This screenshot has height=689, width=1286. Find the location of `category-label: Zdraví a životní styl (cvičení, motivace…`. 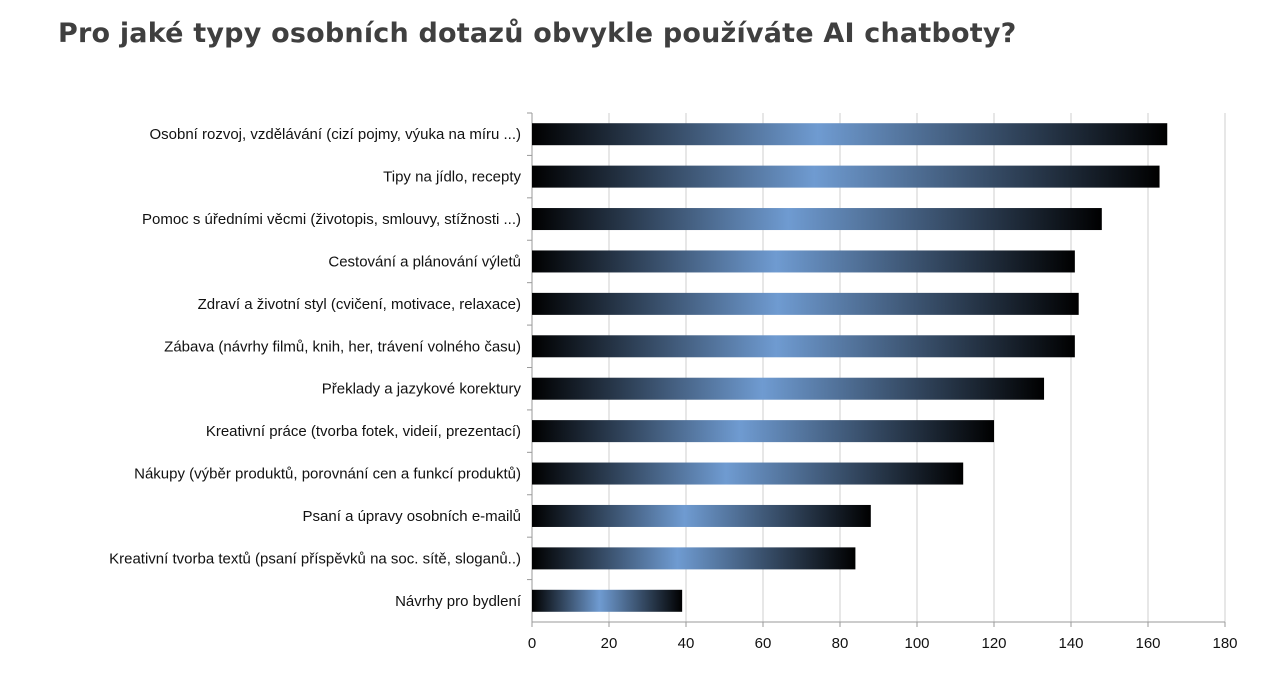

category-label: Zdraví a životní styl (cvičení, motivace… is located at coordinates (359, 304).